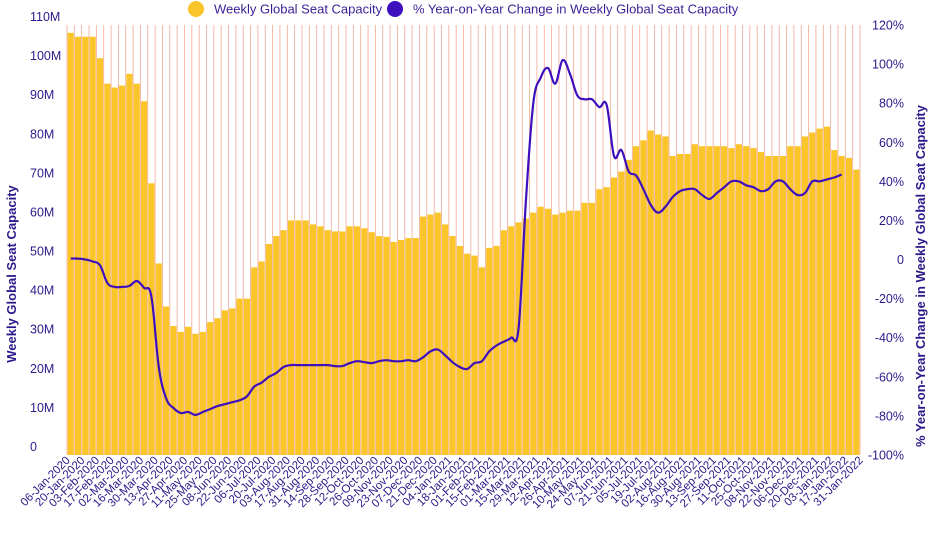  Describe the element at coordinates (889, 416) in the screenshot. I see `y-right-tick-label: -80%` at that location.